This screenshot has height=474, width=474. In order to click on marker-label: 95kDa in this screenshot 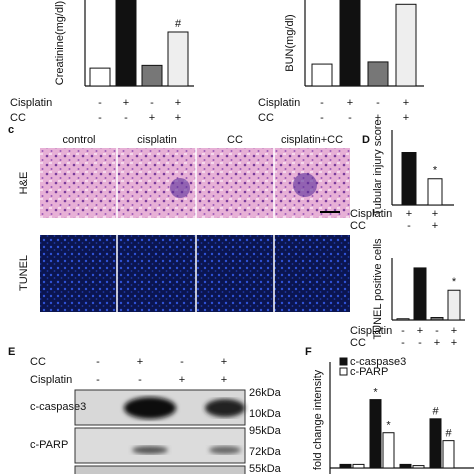, I will do `click(265, 431)`.